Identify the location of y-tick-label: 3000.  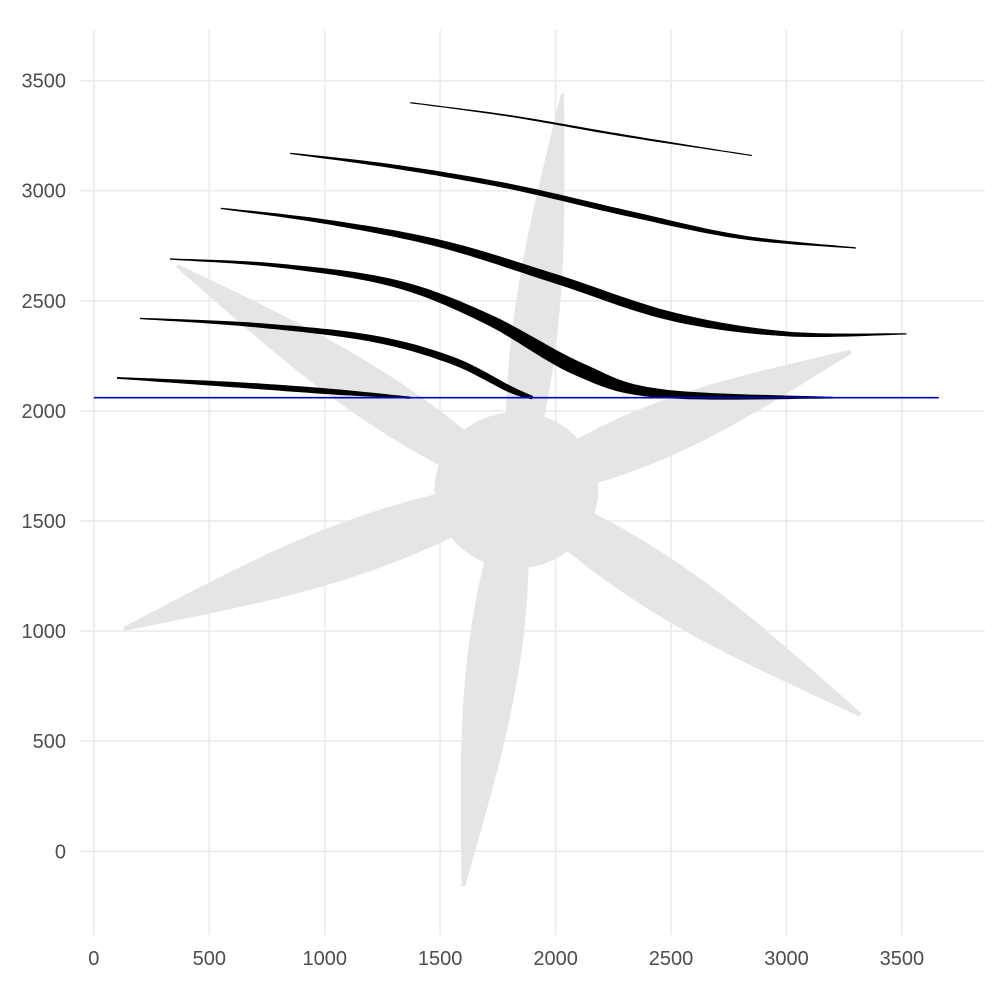
(44, 192).